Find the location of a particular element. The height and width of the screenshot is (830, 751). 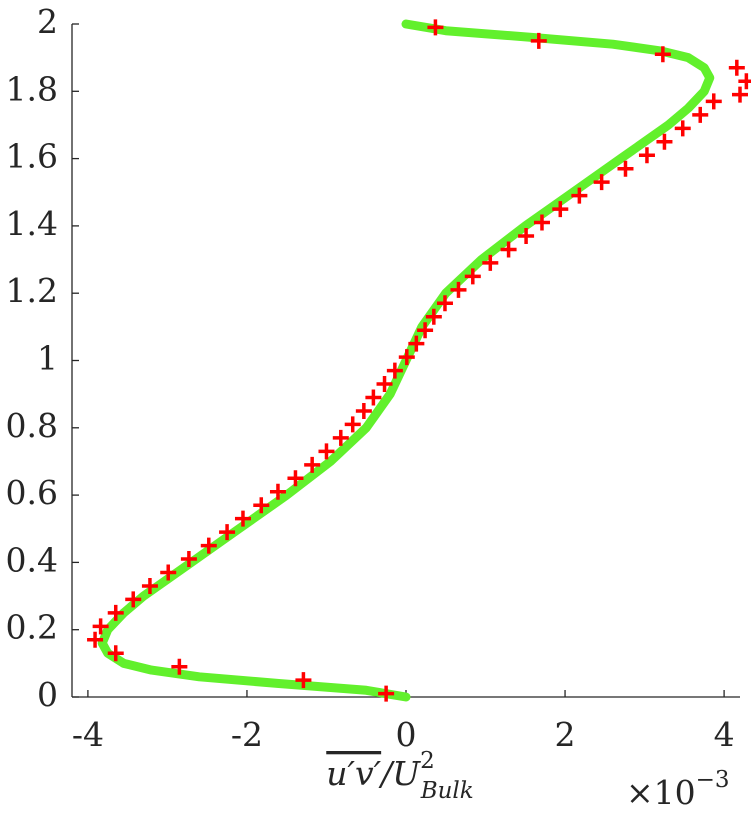

y-tick-label: 1.4 is located at coordinates (32, 223).